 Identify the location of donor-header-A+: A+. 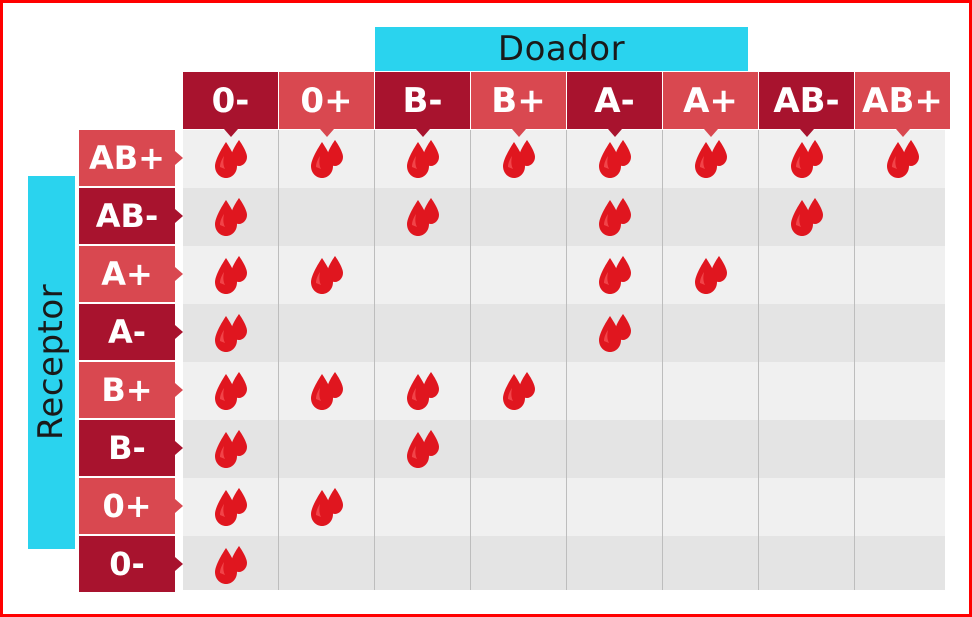
(710, 104).